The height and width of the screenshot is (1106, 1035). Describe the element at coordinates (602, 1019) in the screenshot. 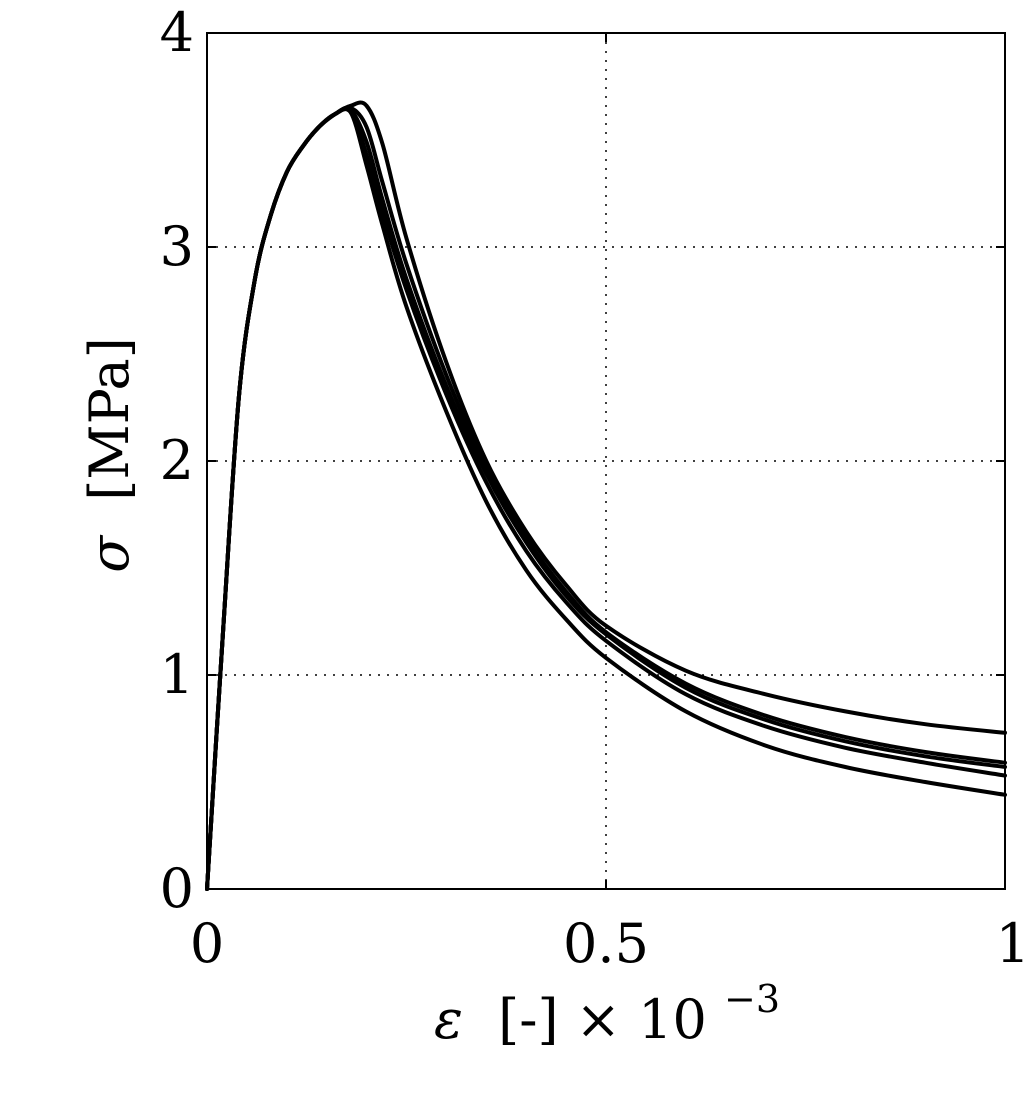

I see `x-axis-unit-text: [-] × 10` at that location.